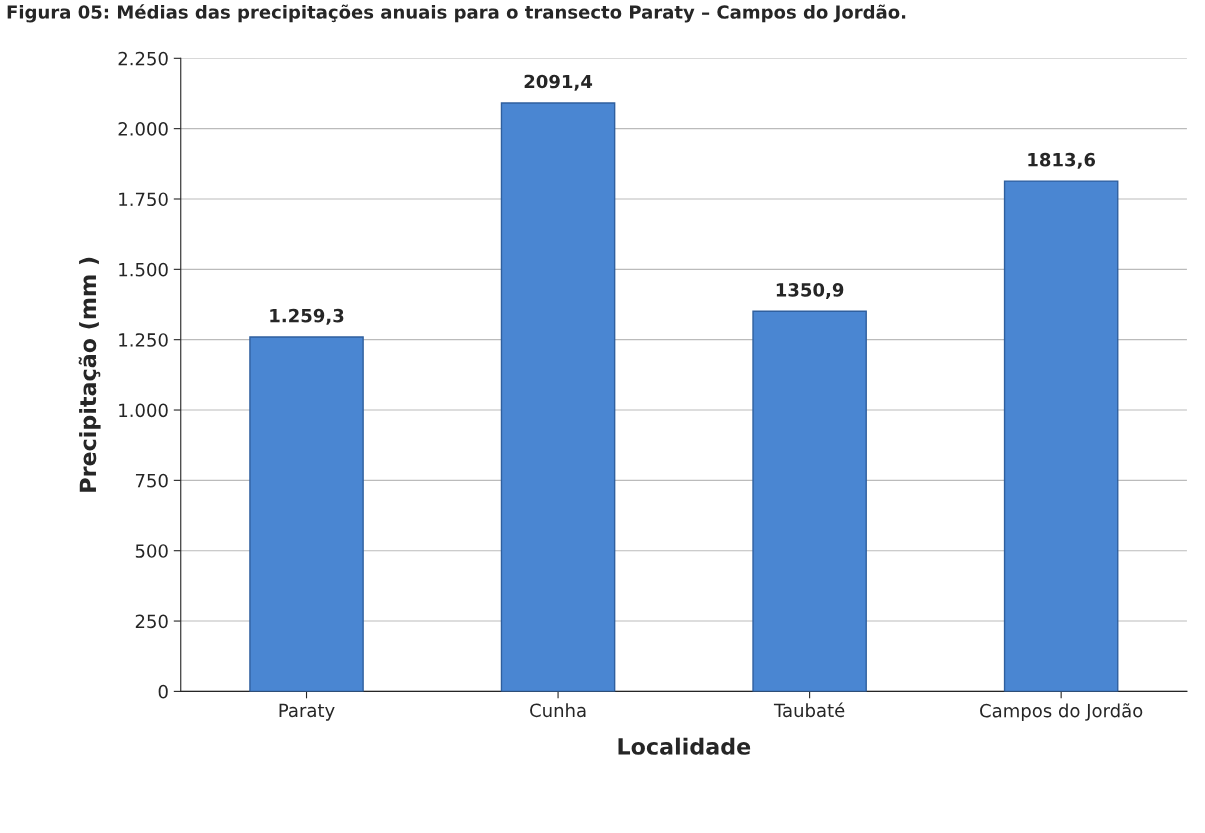  What do you see at coordinates (307, 316) in the screenshot?
I see `data-label: 1.259,3` at bounding box center [307, 316].